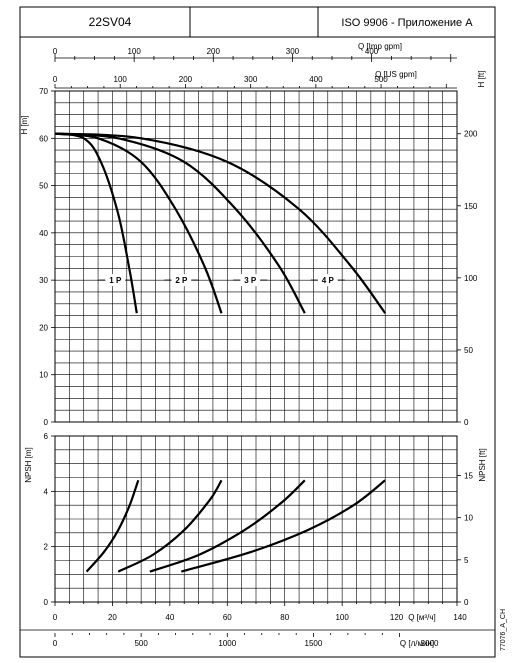 The height and width of the screenshot is (663, 515). I want to click on lmin-tick-label: 1500, so click(314, 643).